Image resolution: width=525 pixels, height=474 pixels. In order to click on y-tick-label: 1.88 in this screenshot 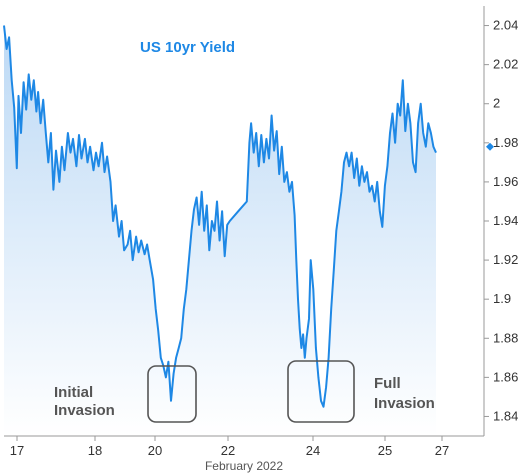, I will do `click(505, 337)`.